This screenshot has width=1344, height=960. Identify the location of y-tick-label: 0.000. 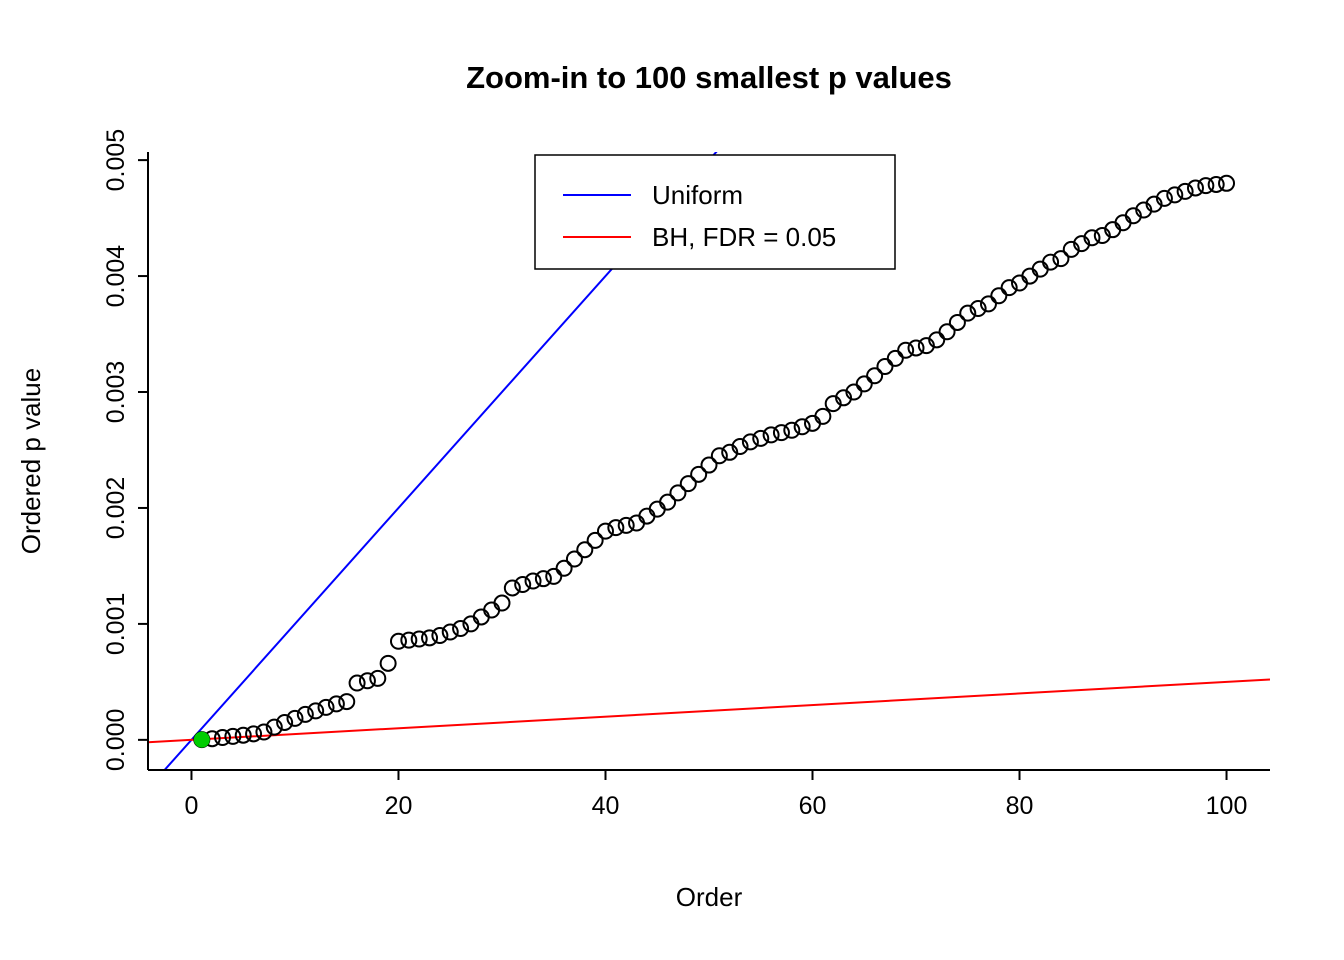
(116, 740).